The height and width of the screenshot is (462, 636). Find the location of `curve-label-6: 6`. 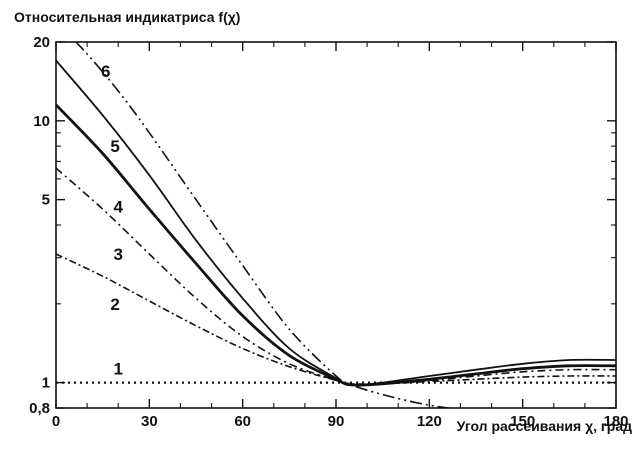

curve-label-6: 6 is located at coordinates (105, 71).